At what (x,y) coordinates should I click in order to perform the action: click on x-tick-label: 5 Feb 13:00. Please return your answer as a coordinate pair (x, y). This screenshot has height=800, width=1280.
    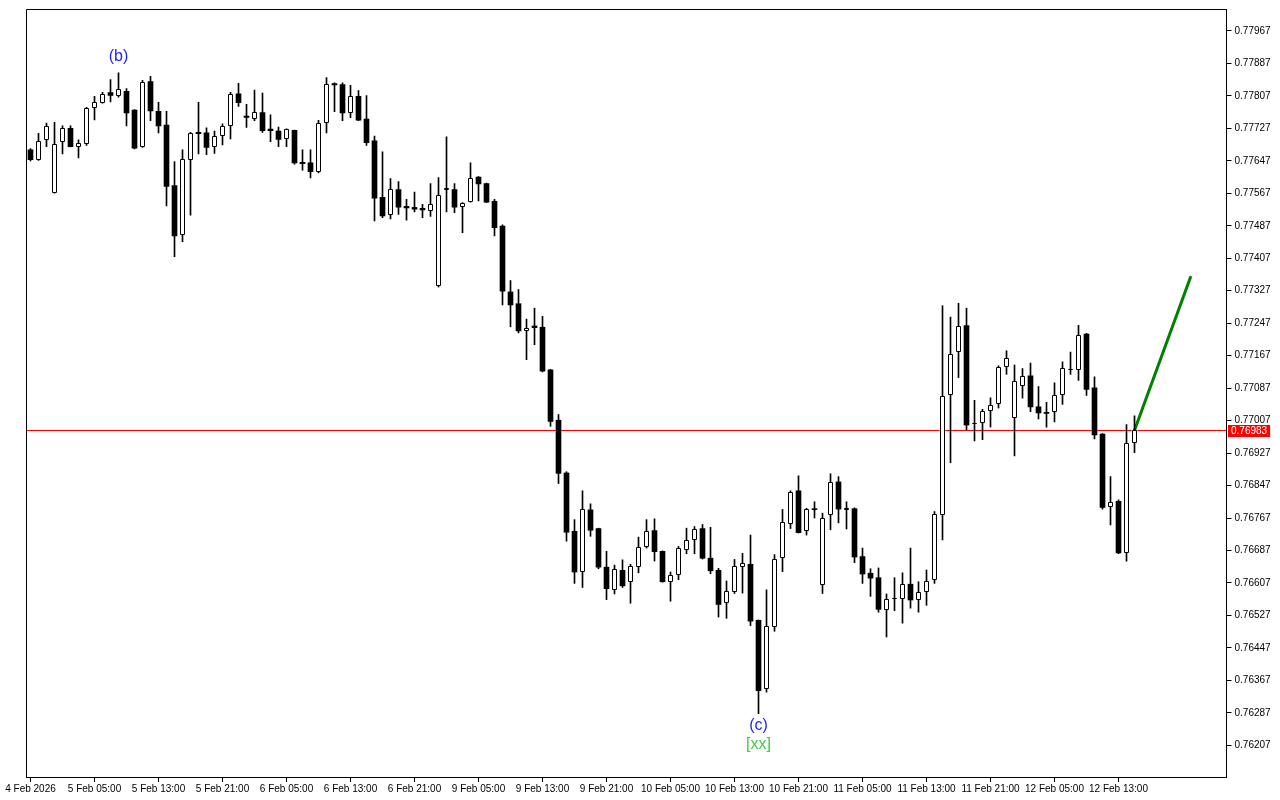
    Looking at the image, I should click on (158, 788).